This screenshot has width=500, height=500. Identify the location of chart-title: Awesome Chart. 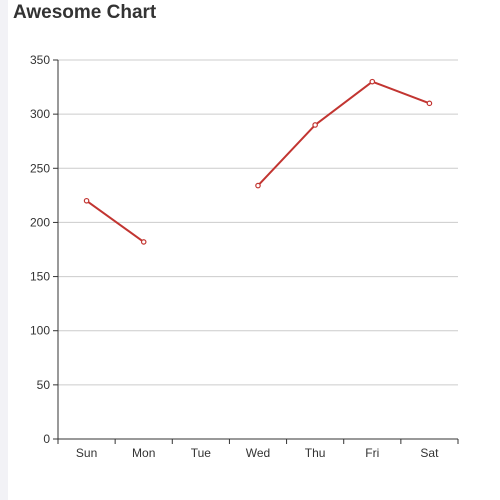
(85, 12).